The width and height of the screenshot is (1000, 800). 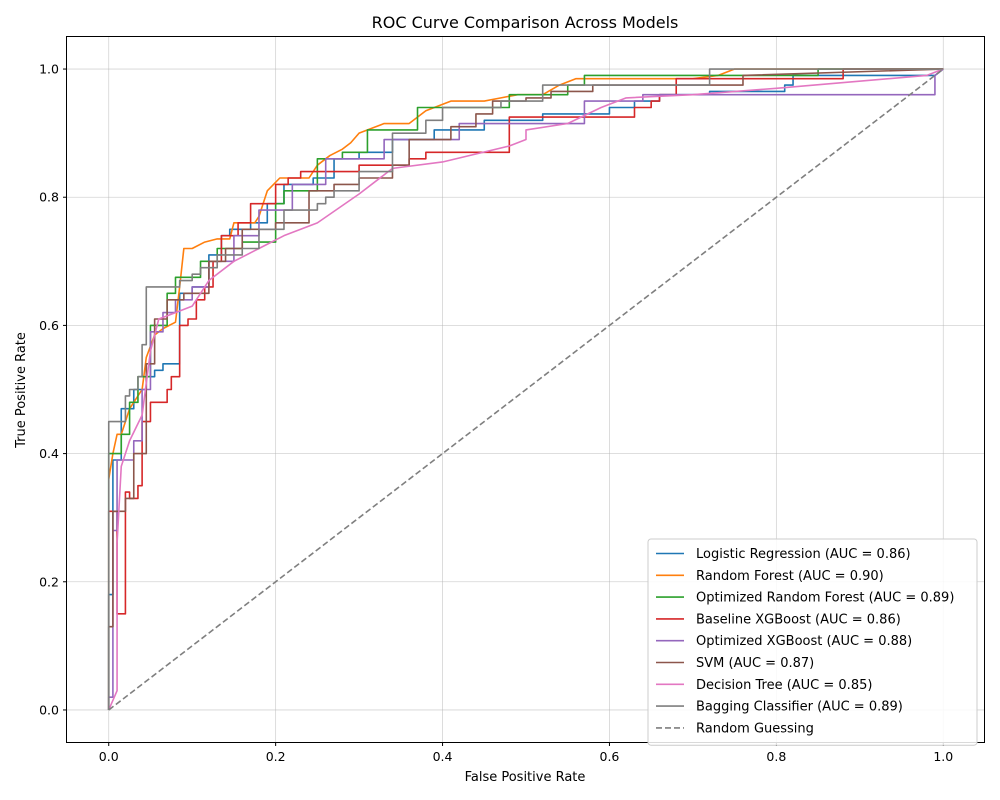 I want to click on x-tick-label: 0.4, so click(x=443, y=756).